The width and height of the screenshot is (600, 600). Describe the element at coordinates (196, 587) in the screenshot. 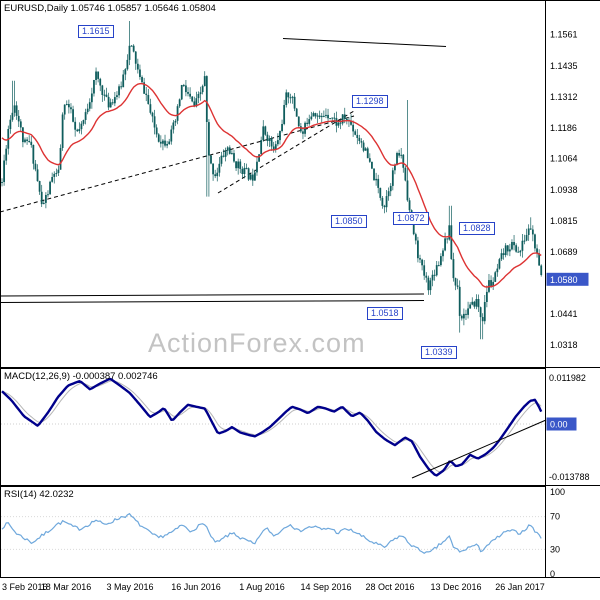

I see `x-axis-date-label: 16 Jun 2016` at that location.